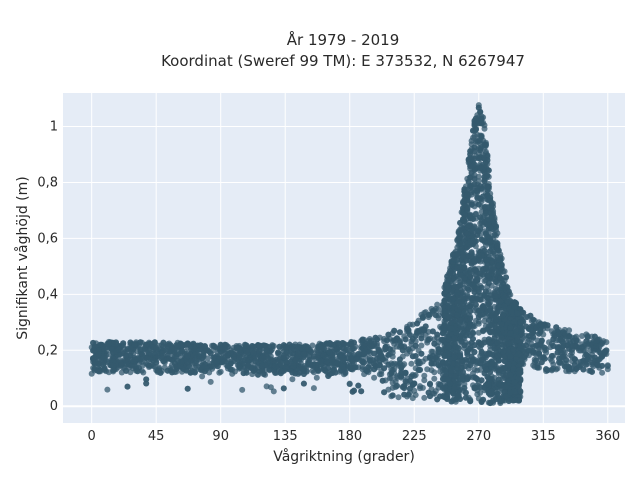 Image resolution: width=640 pixels, height=480 pixels. Describe the element at coordinates (343, 39) in the screenshot. I see `chart-title: År 1979 - 2019` at that location.